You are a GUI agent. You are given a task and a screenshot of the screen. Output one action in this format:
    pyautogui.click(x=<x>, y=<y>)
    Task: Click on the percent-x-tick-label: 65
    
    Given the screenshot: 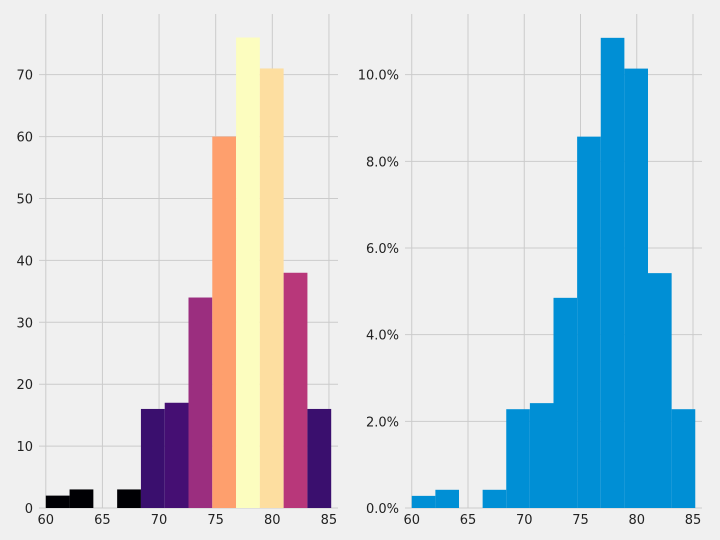 What is the action you would take?
    pyautogui.click(x=468, y=520)
    